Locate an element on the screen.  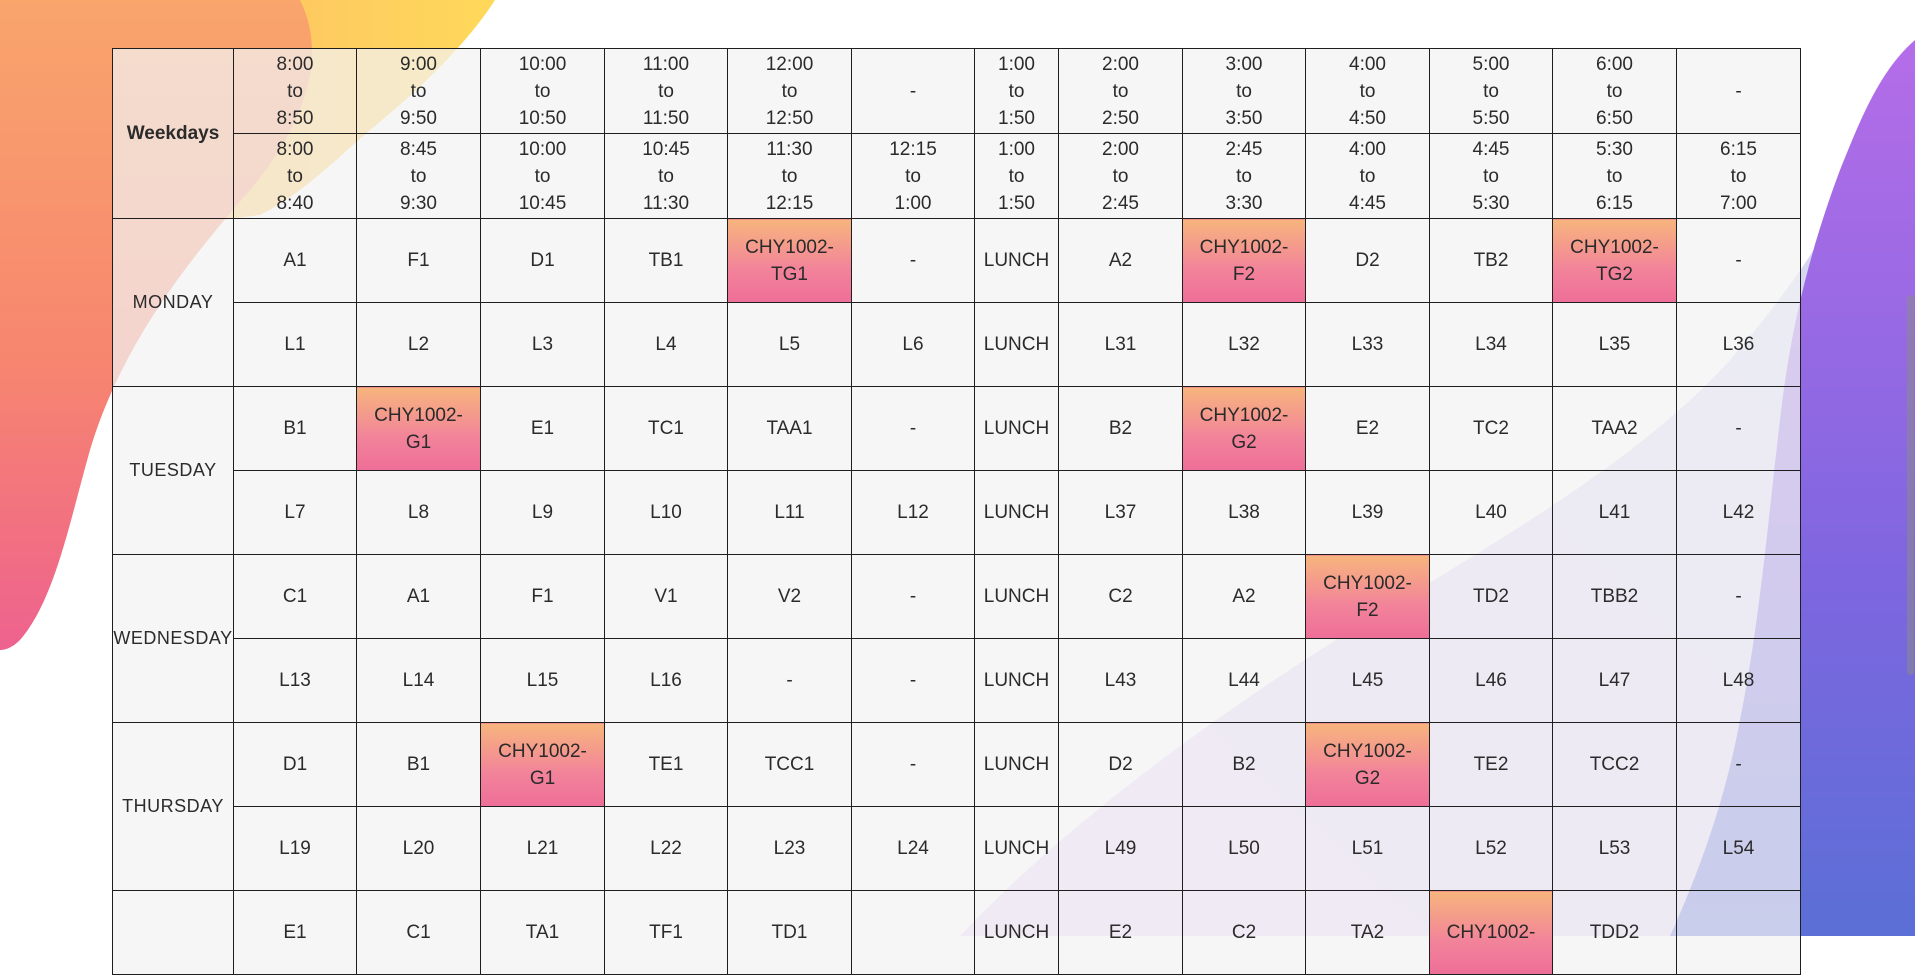
lab-cell: L14 is located at coordinates (418, 680).